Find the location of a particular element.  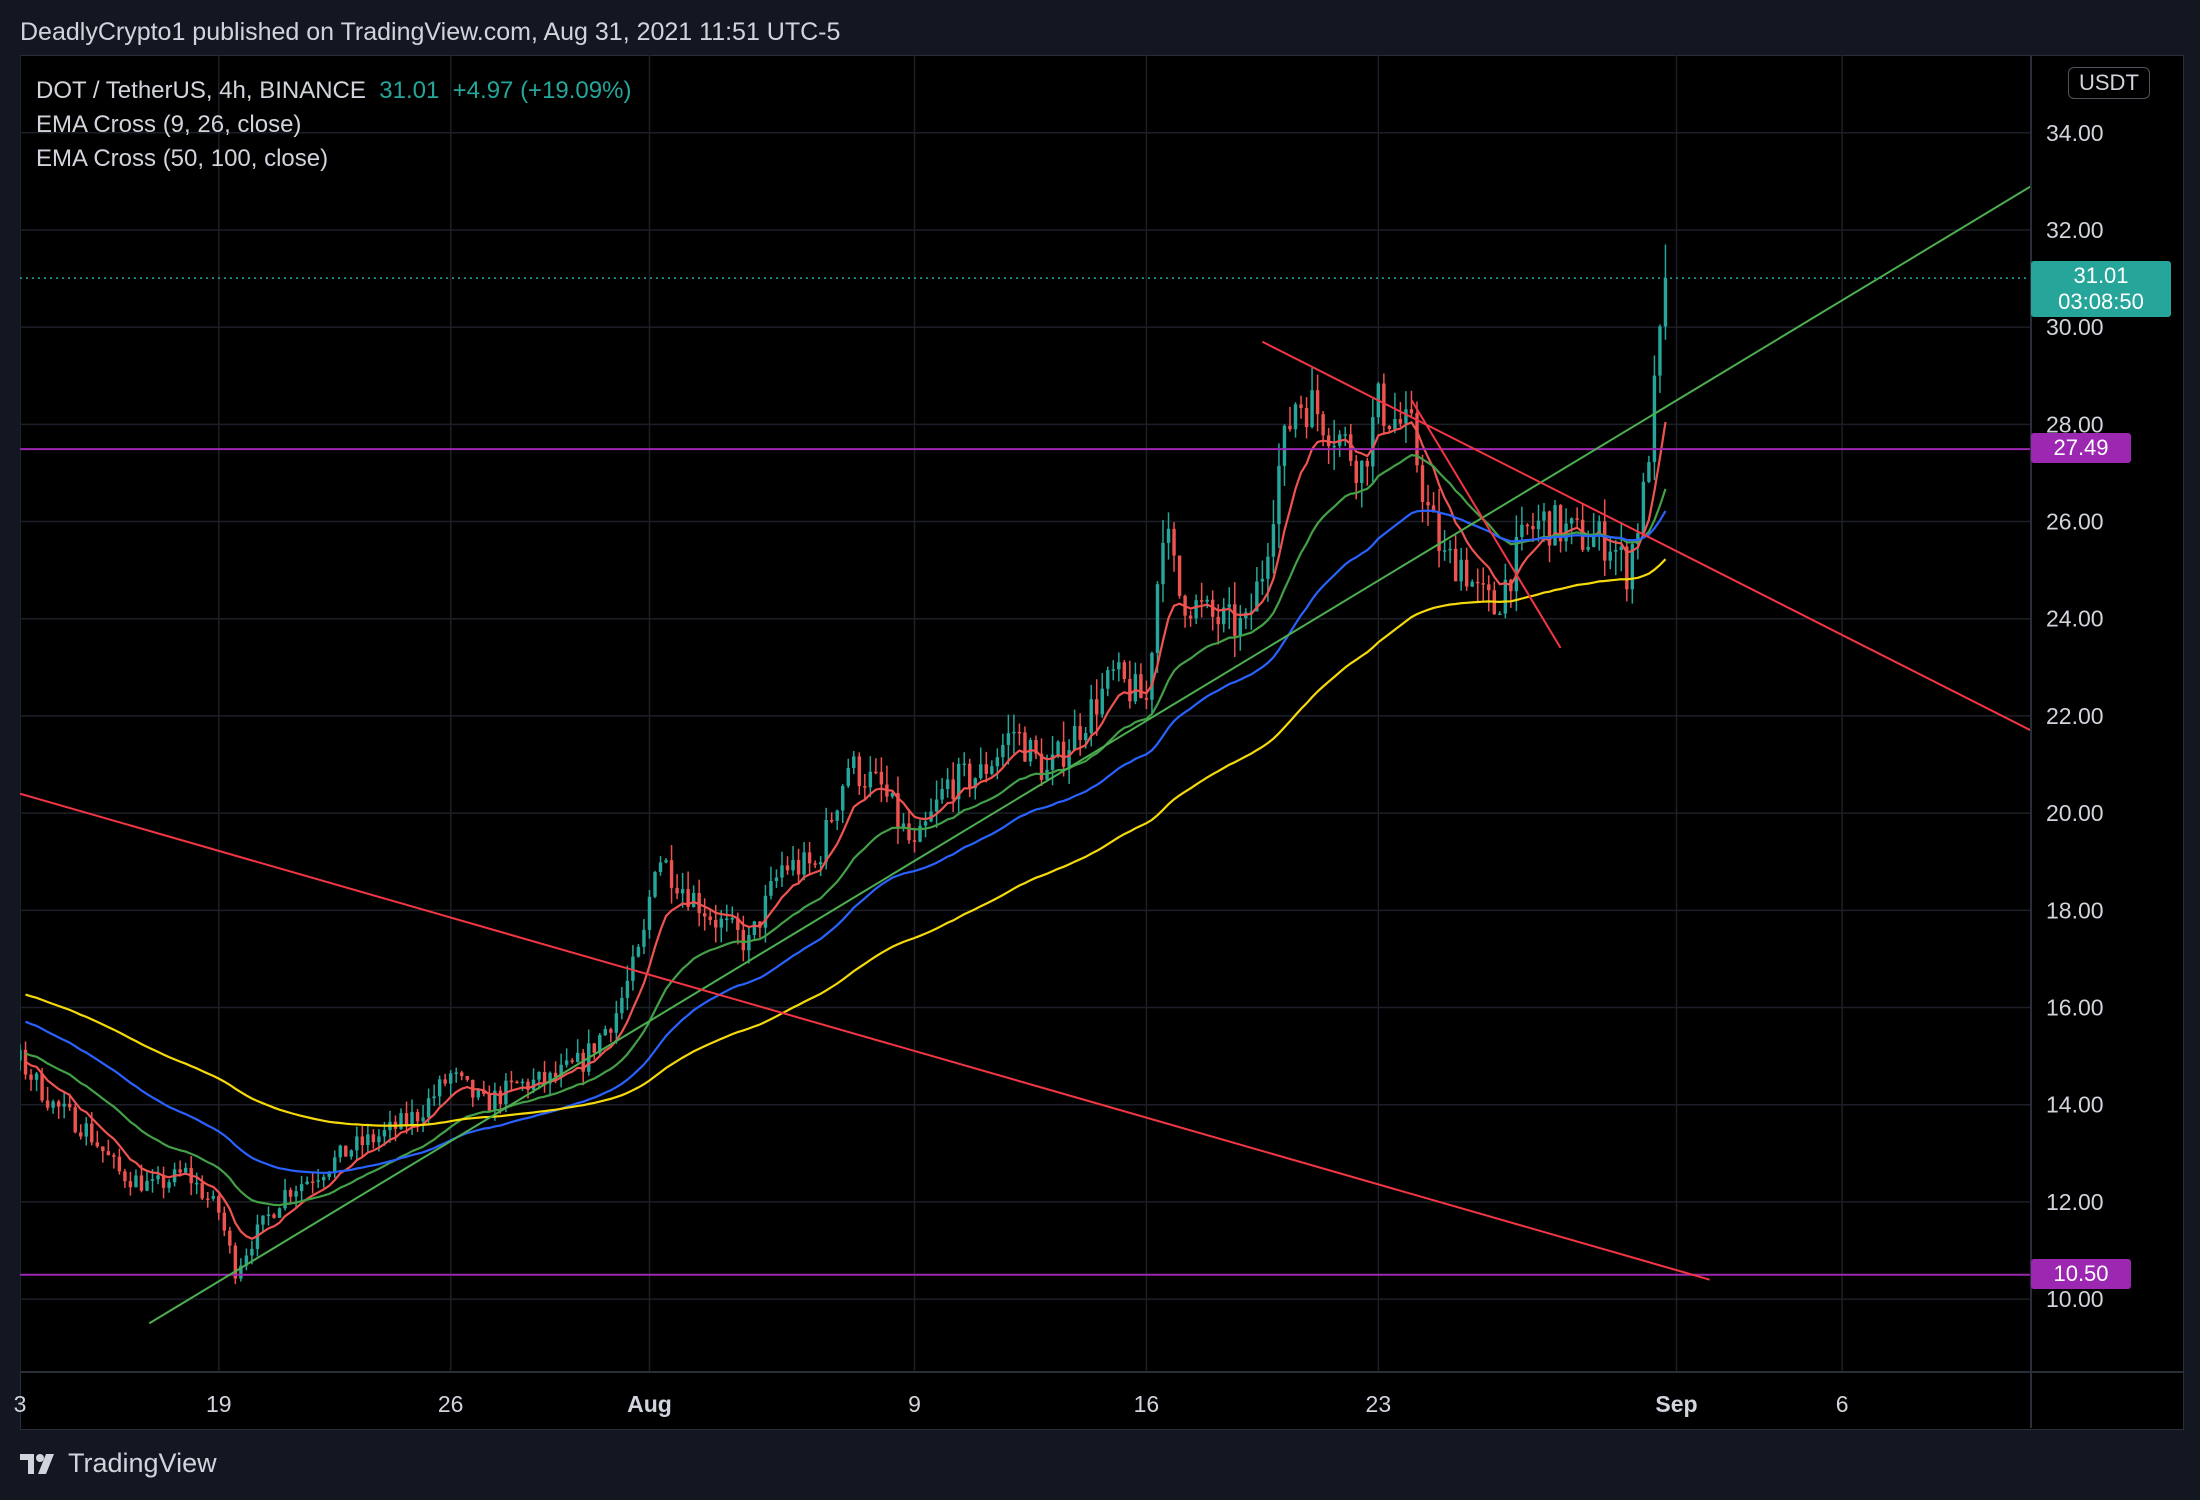

legend-indicator-ema-50-100: EMA Cross (50, 100, close) is located at coordinates (182, 158).